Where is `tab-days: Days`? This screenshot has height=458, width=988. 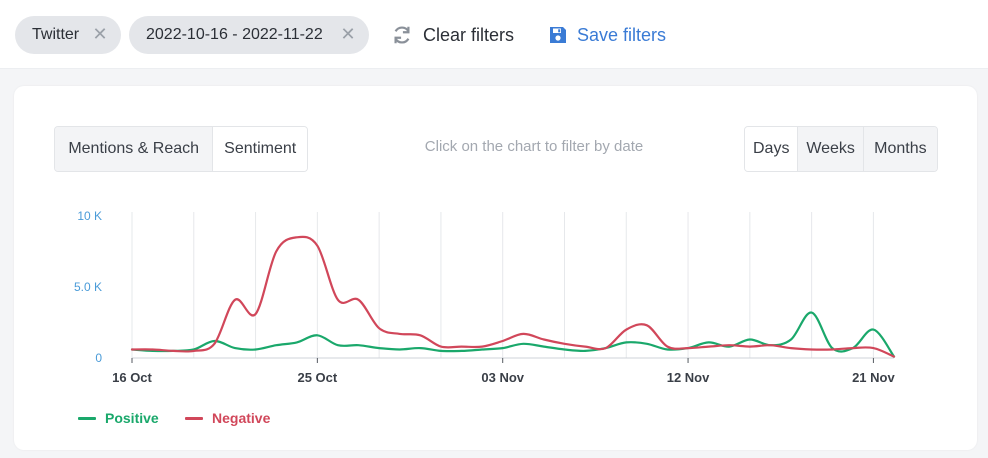
tab-days: Days is located at coordinates (771, 149).